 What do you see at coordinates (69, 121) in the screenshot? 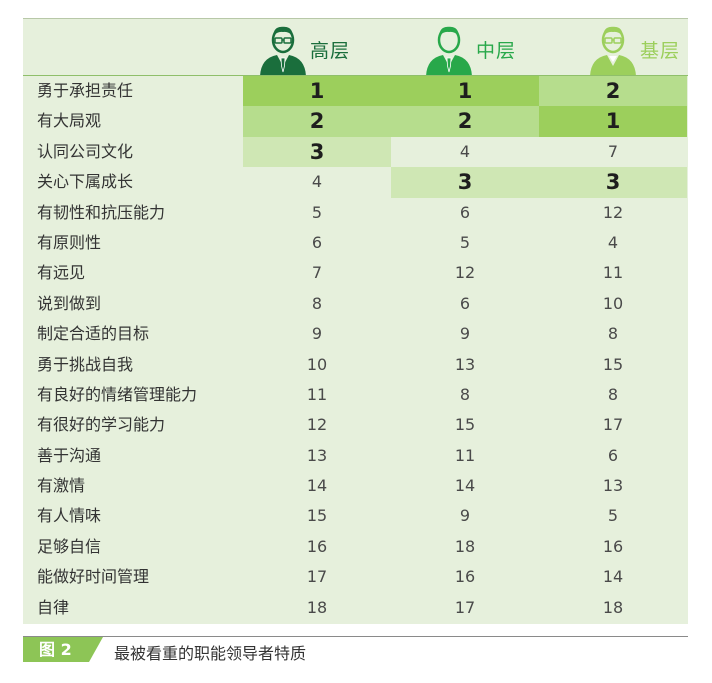
I see `trait-name: 有大局观` at bounding box center [69, 121].